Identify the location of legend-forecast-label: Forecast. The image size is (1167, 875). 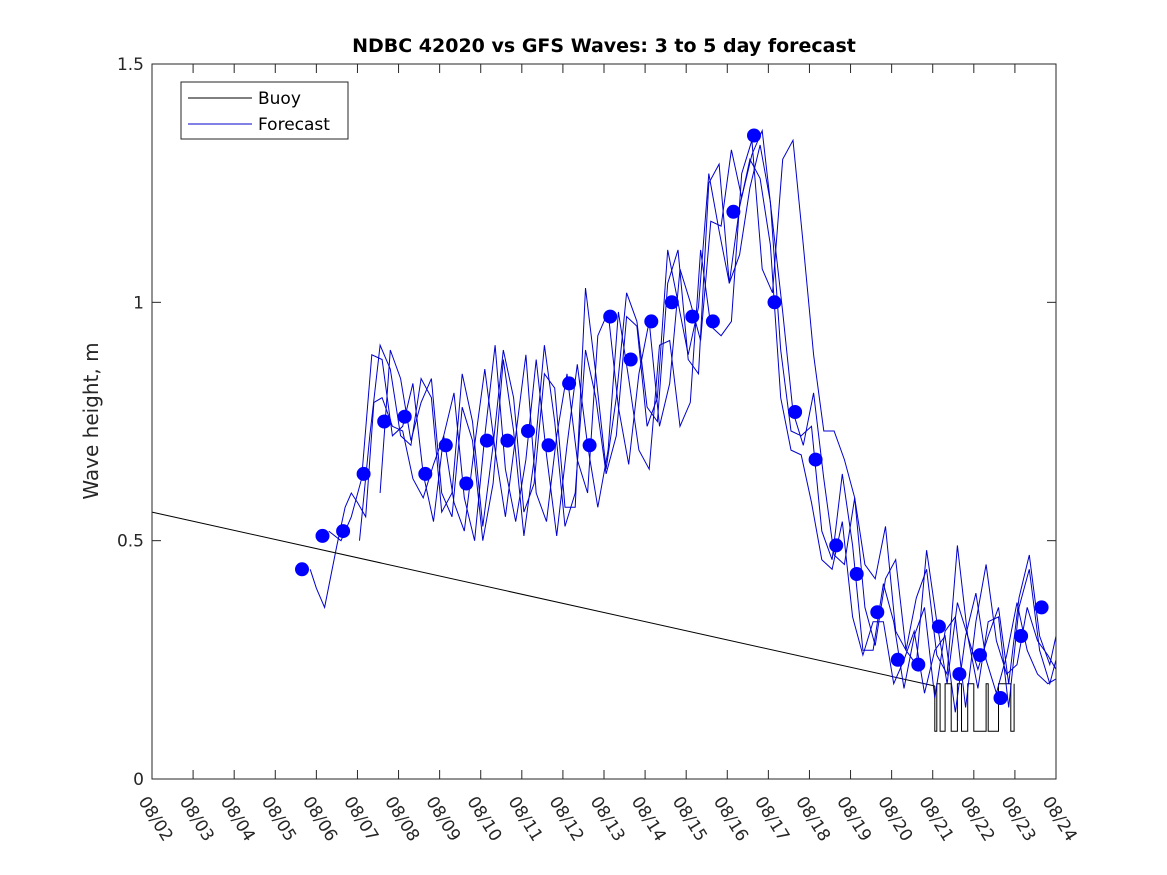
(294, 125).